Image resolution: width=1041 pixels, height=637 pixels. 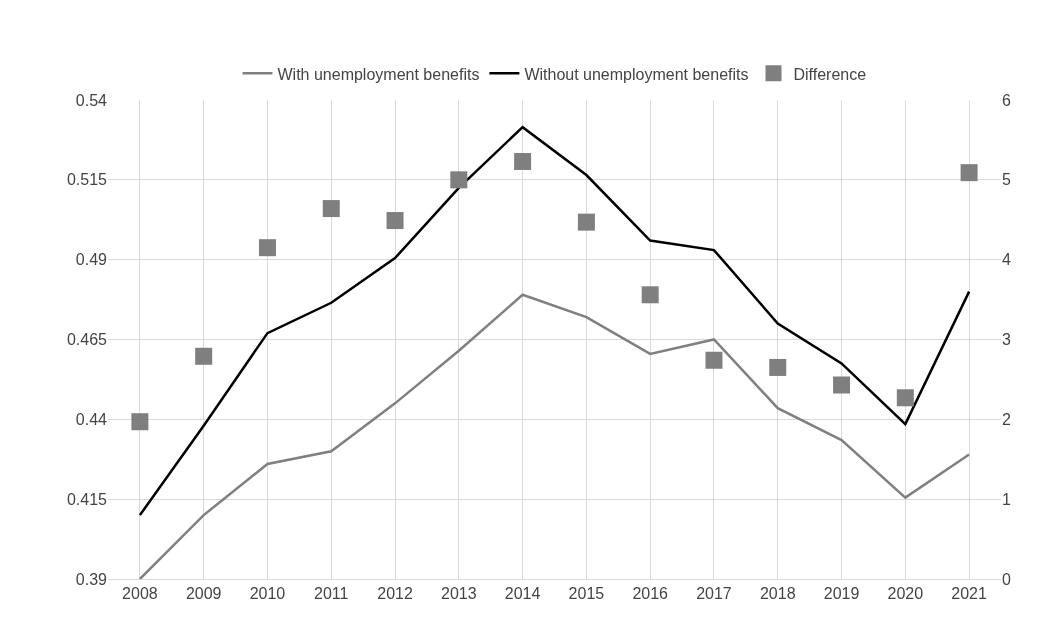 I want to click on legend-label: Without unemployment benefits, so click(x=636, y=74).